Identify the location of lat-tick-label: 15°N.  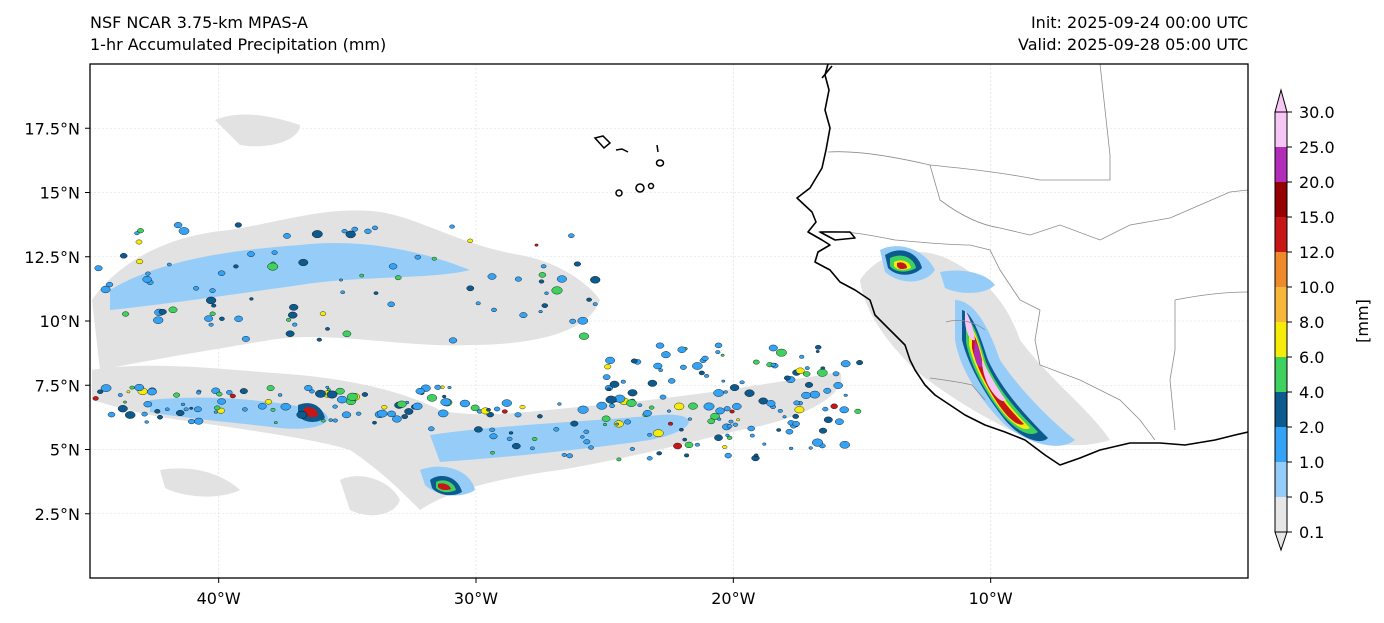
(60, 193).